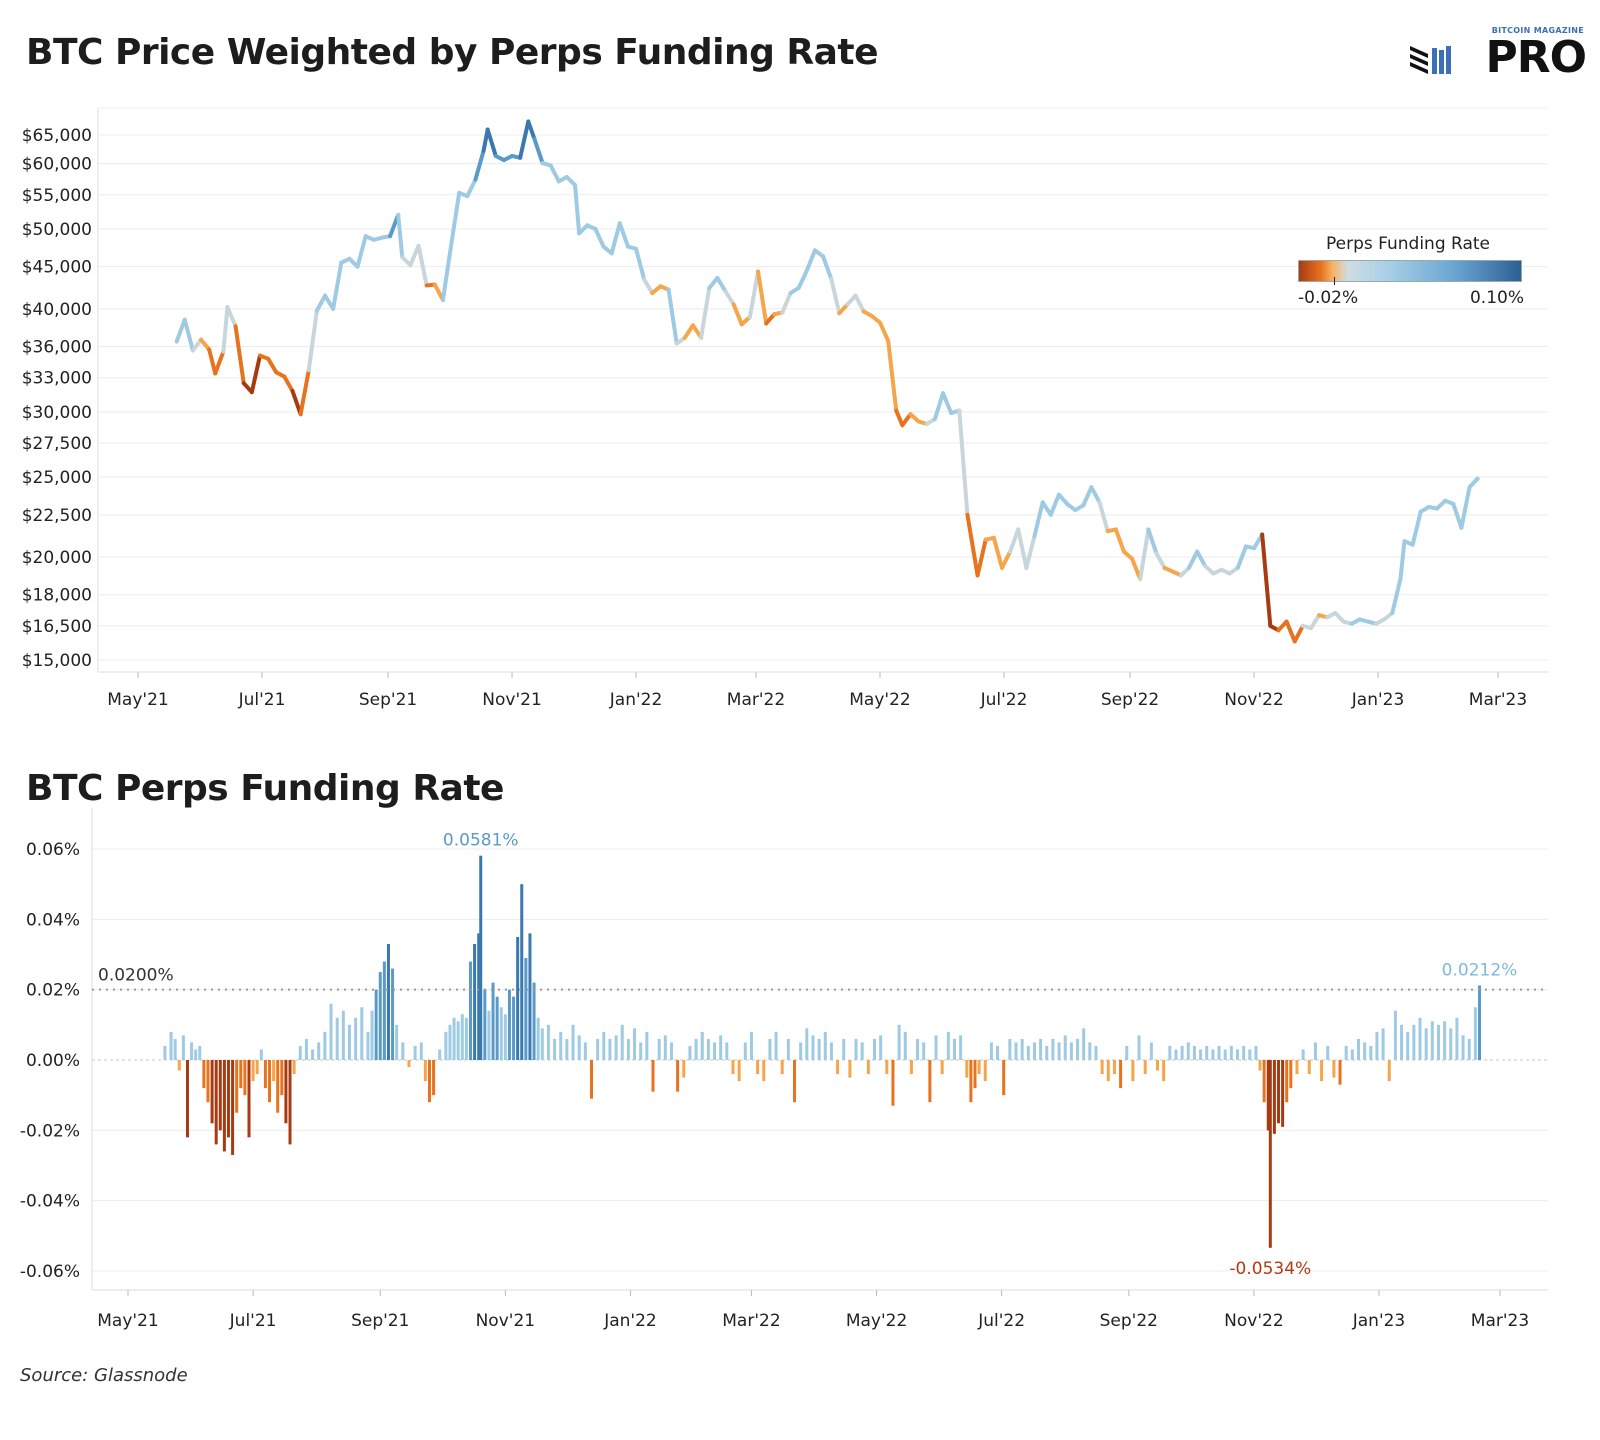 This screenshot has height=1440, width=1600. What do you see at coordinates (57, 661) in the screenshot?
I see `price-y-tick-label: $15,000` at bounding box center [57, 661].